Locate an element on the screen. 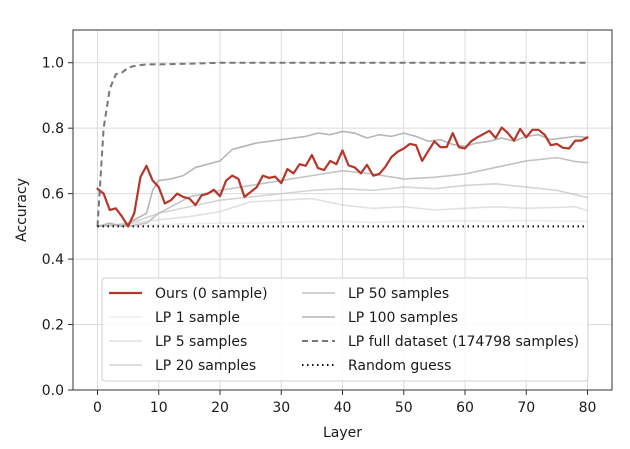 This screenshot has width=630, height=449. x-tick-label: 20 is located at coordinates (220, 408).